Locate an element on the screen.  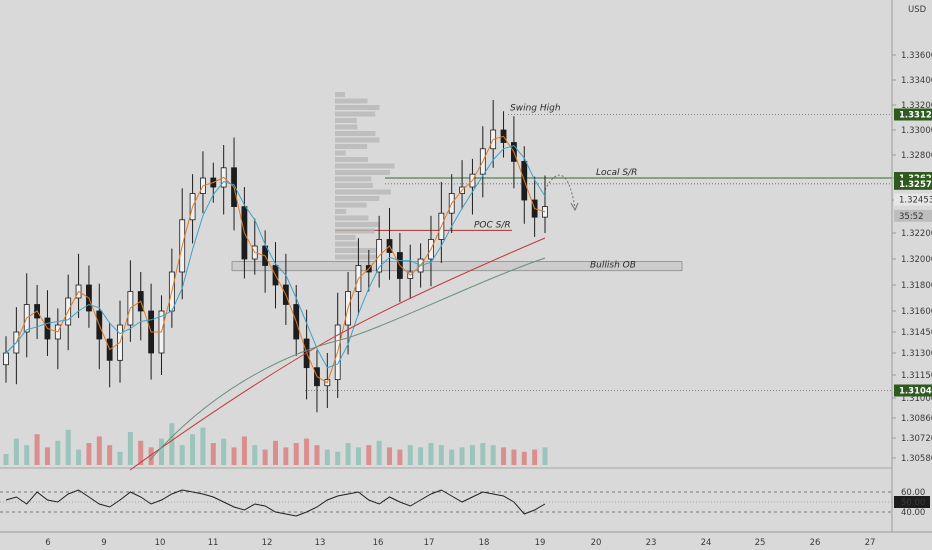
price-tick-label: 1.30580 is located at coordinates (916, 459).